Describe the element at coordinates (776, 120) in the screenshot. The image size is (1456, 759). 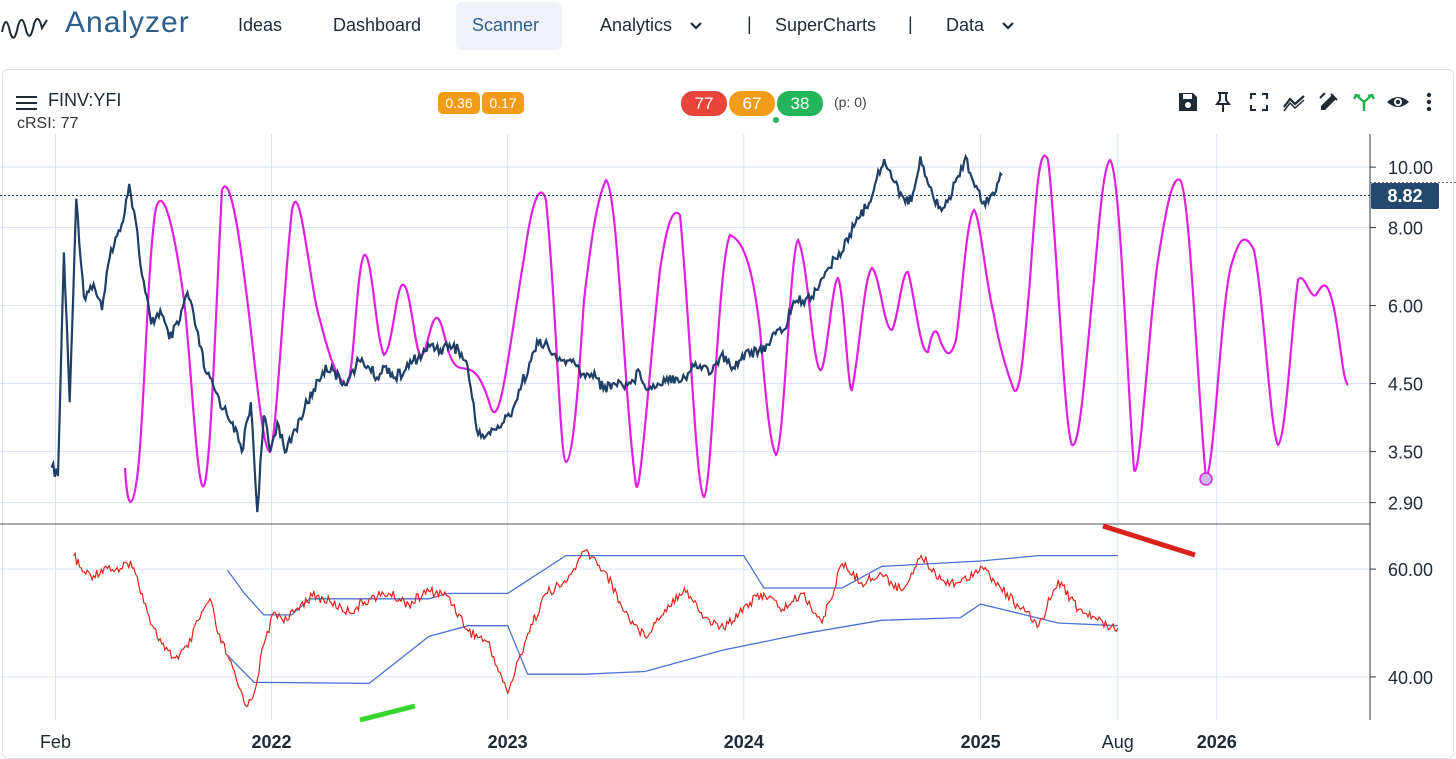
I see `active-dot-icon` at that location.